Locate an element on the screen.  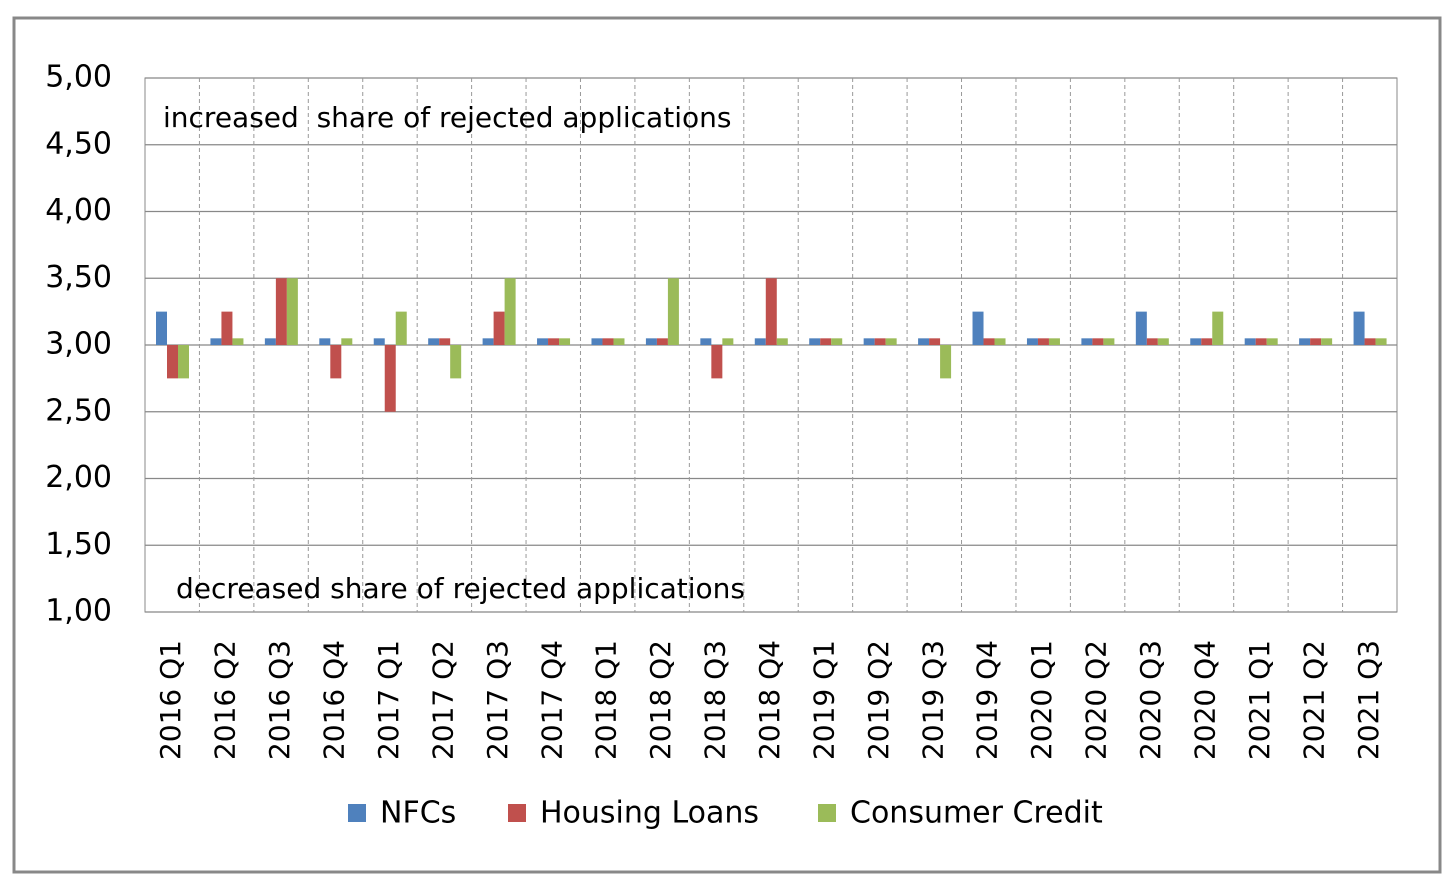
x-tick-label: 2018 Q1 is located at coordinates (606, 700).